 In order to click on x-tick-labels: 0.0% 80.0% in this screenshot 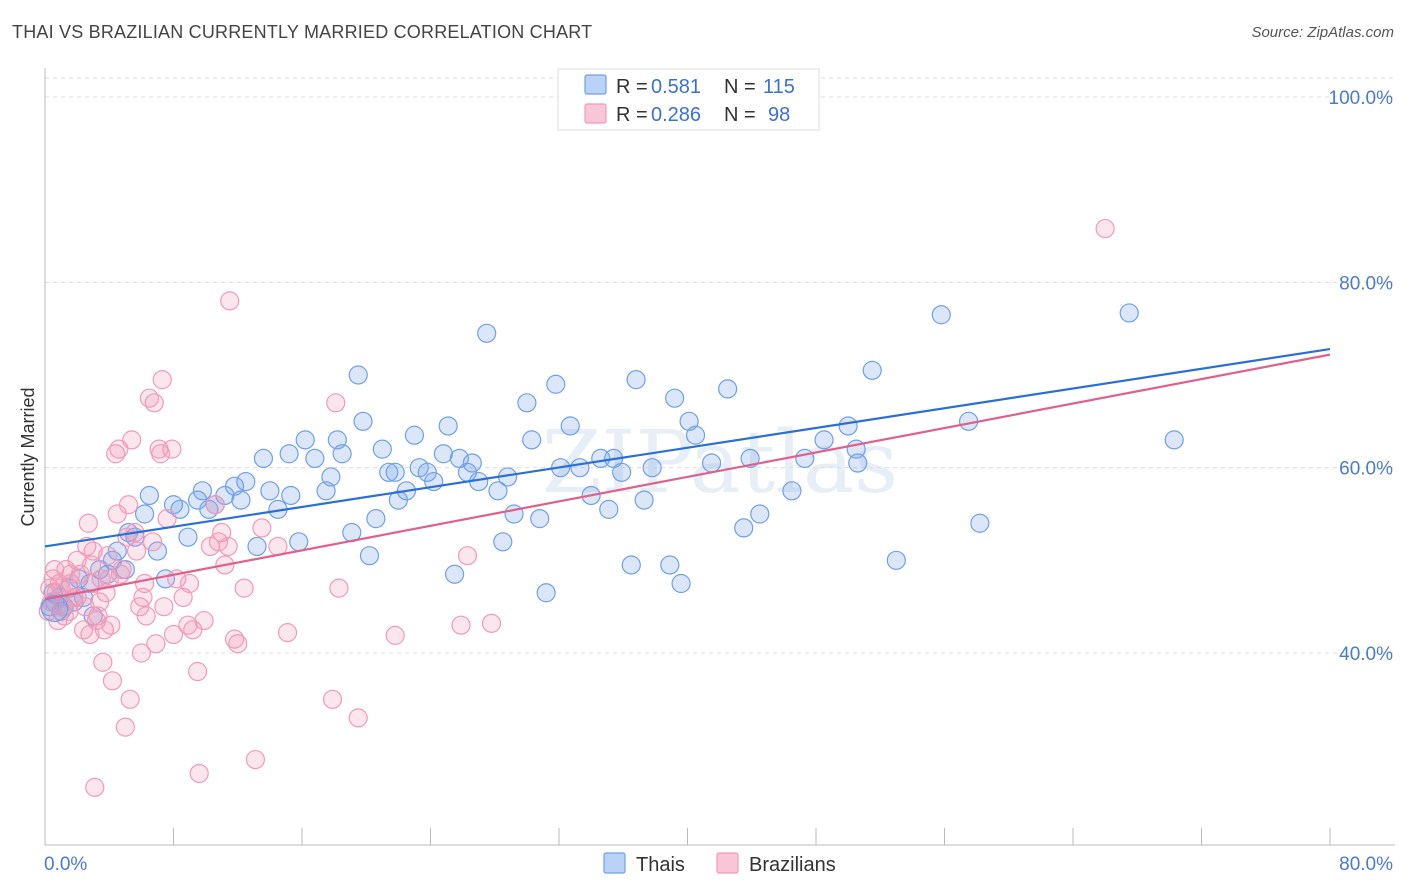, I will do `click(718, 864)`.